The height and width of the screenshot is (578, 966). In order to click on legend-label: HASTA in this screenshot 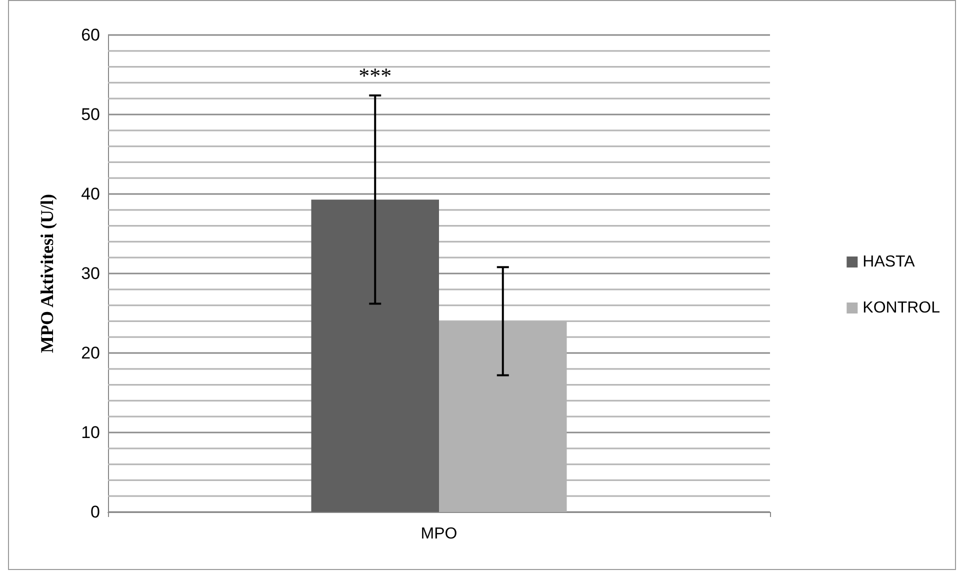, I will do `click(889, 262)`.